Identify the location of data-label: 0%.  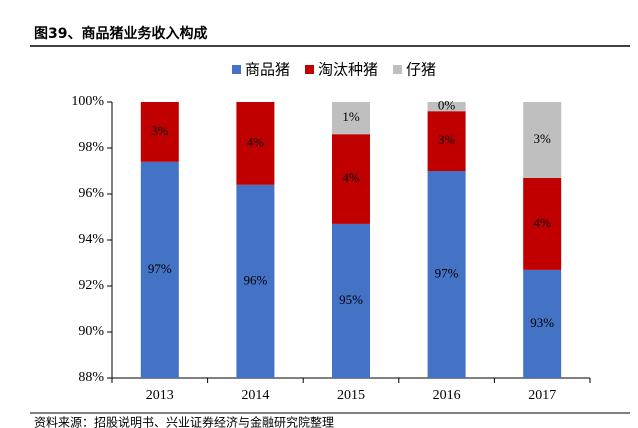
(447, 105).